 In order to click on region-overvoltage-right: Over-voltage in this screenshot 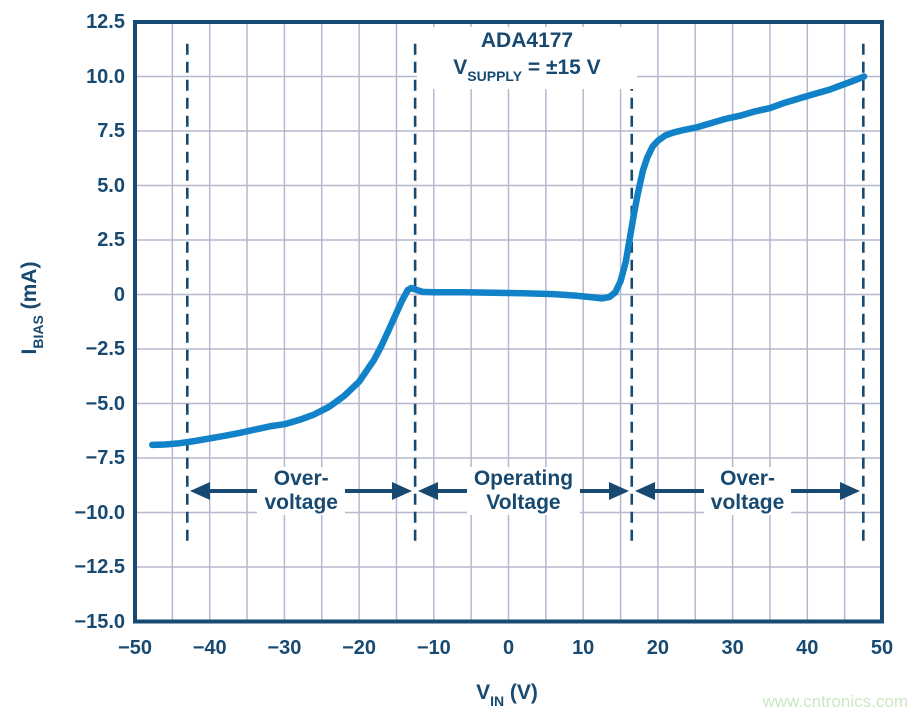, I will do `click(747, 491)`.